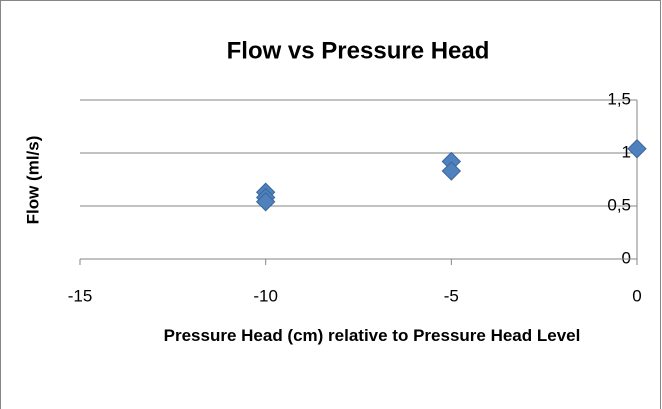 The image size is (662, 409). I want to click on x-tick-label: -15, so click(80, 295).